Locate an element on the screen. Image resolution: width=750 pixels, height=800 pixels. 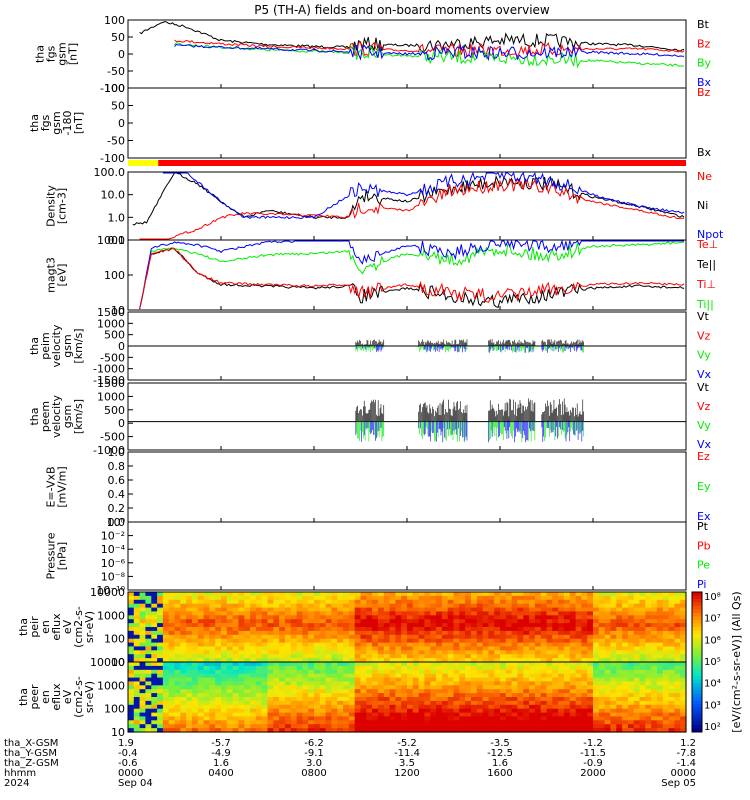
x-col-x: -1.2 is located at coordinates (593, 743).